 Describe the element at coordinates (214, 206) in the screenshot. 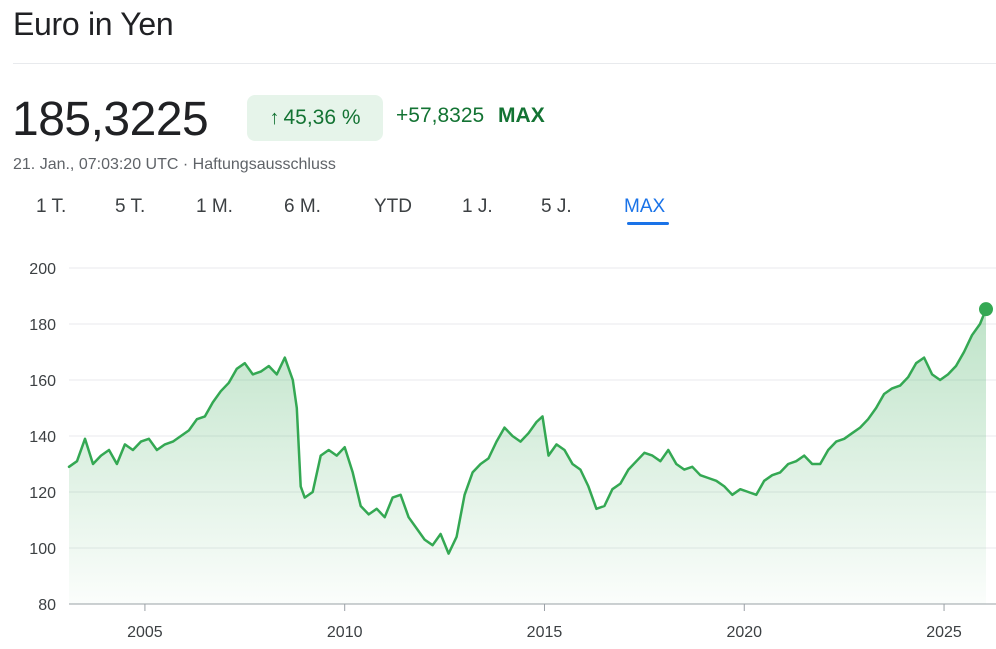

I see `tab-1-month: 1 M.` at that location.